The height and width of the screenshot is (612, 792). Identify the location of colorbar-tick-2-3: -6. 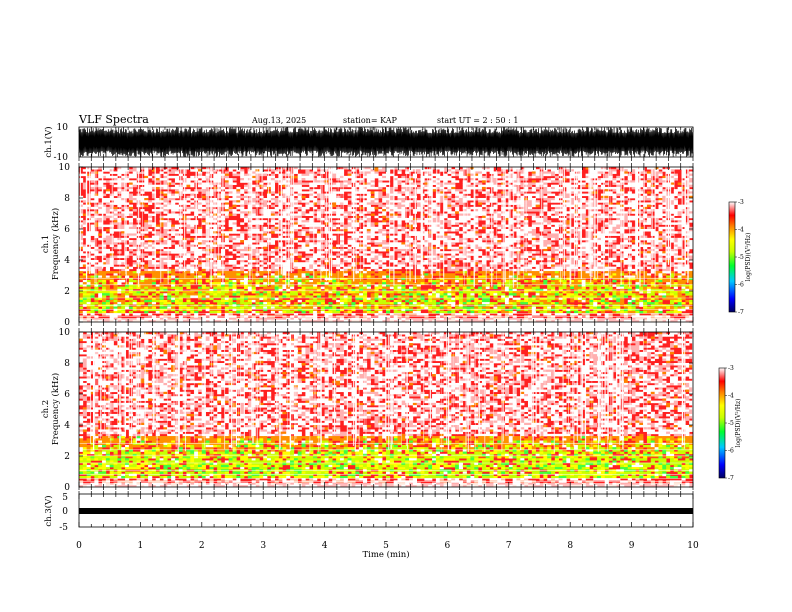
(731, 451).